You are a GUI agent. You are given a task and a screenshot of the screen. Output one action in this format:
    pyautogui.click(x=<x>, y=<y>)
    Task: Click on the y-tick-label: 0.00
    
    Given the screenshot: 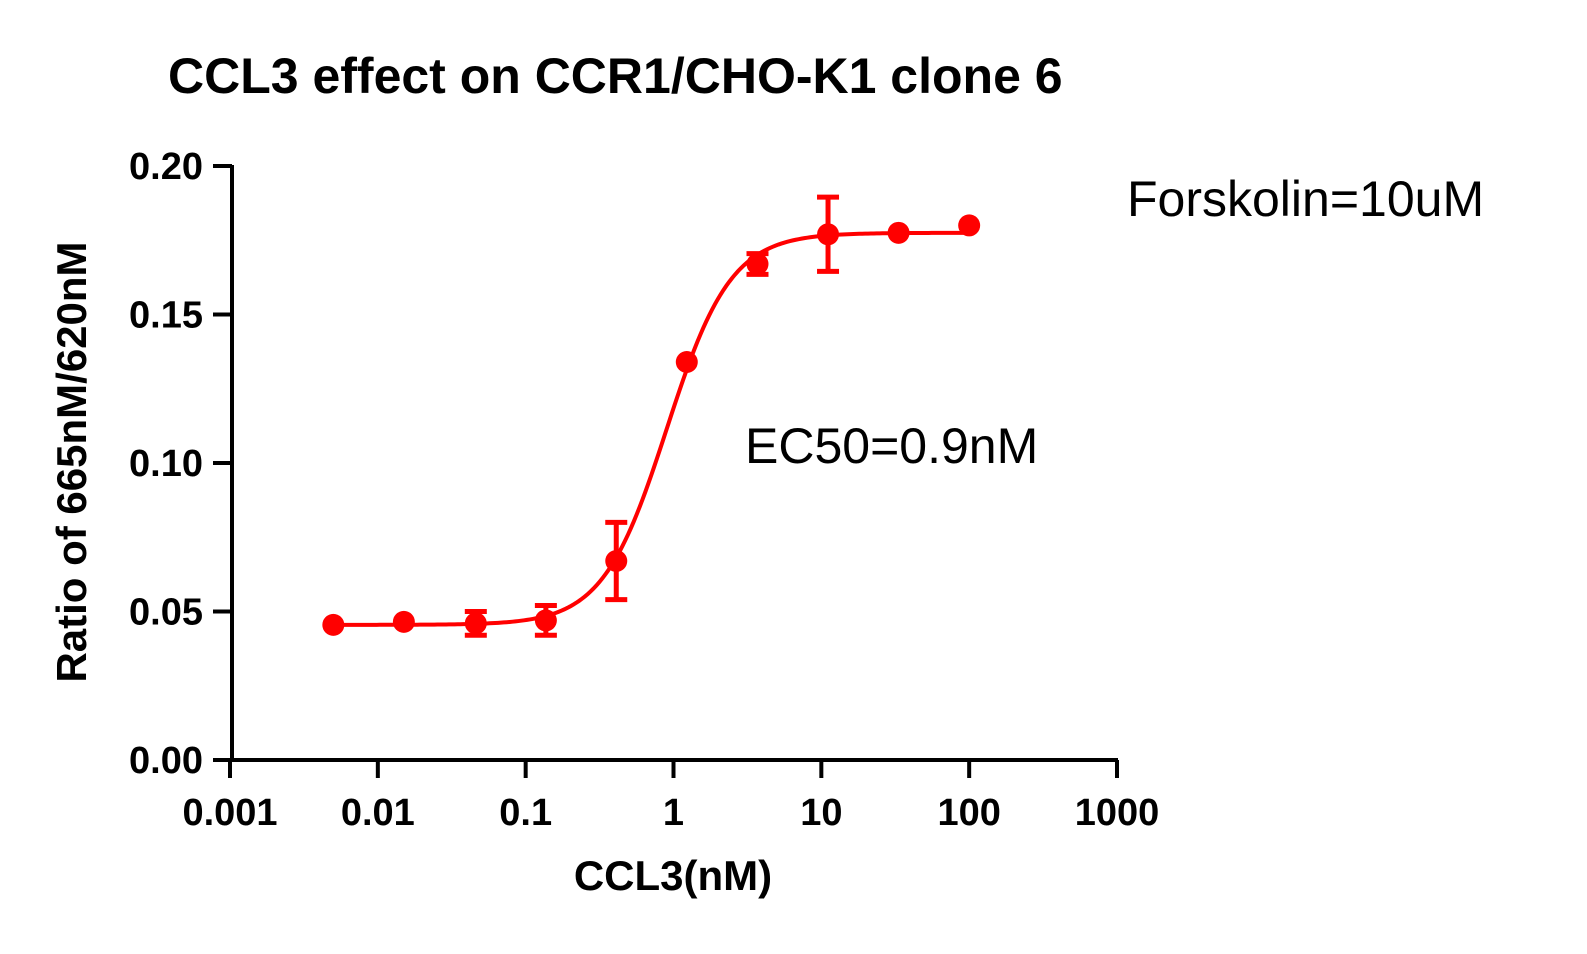 What is the action you would take?
    pyautogui.click(x=166, y=761)
    